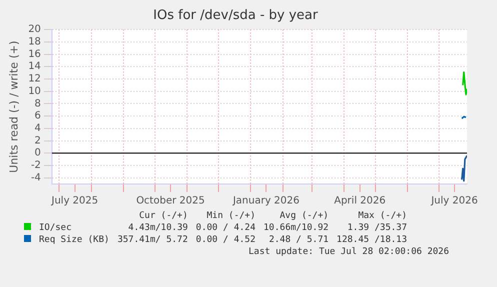 The image size is (497, 287). I want to click on text: 10.66m/10.92, so click(296, 228).